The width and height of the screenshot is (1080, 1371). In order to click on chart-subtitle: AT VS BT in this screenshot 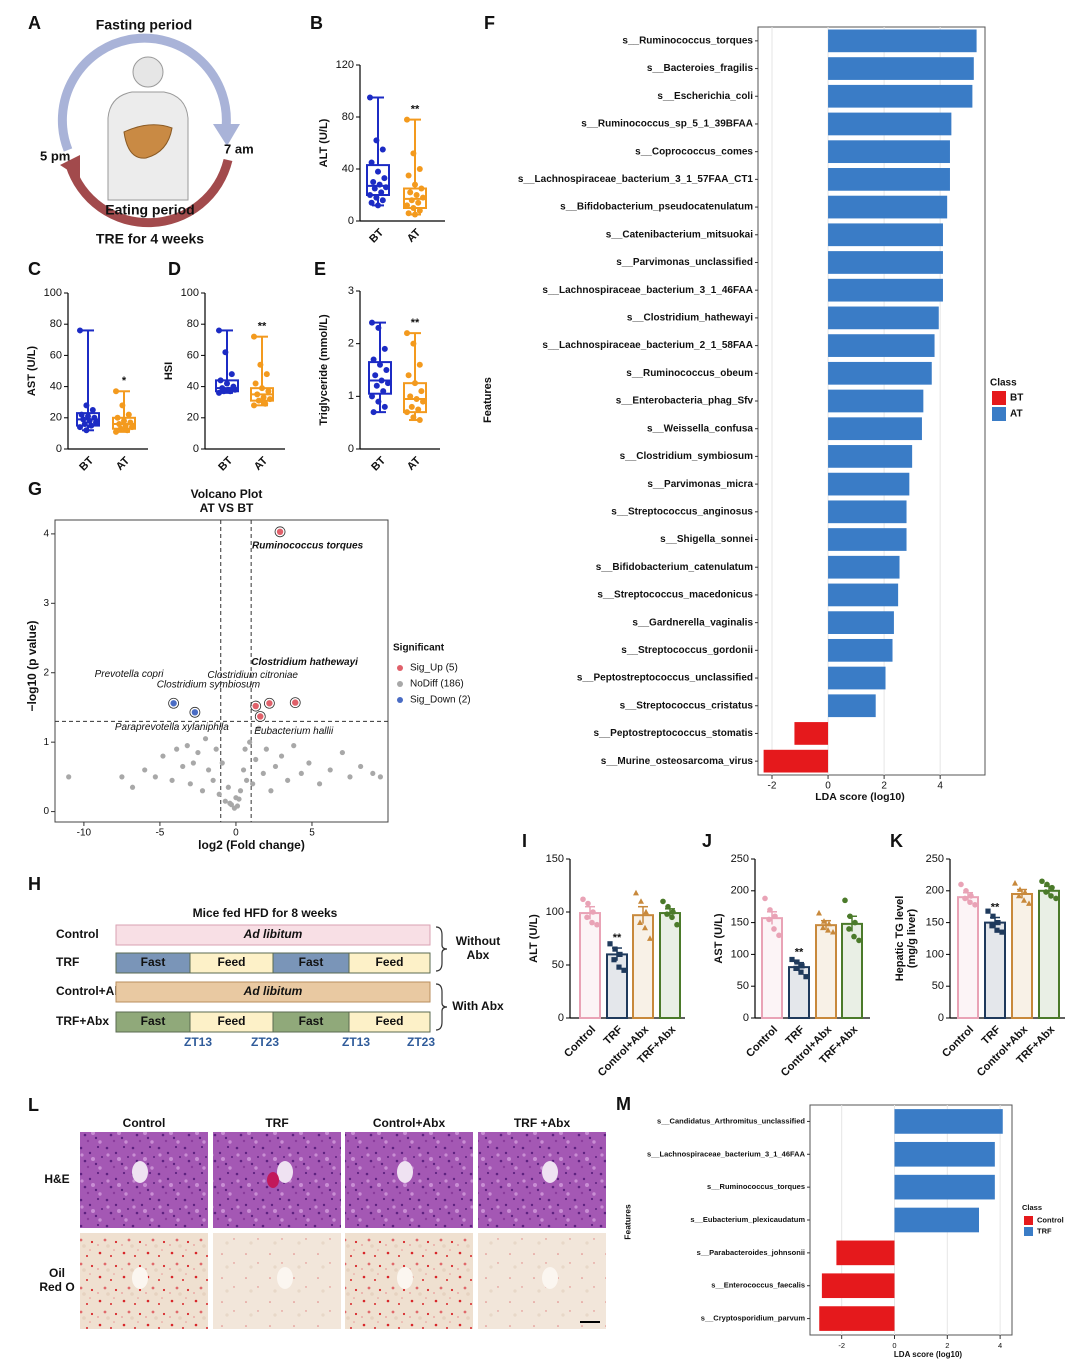, I will do `click(227, 508)`.